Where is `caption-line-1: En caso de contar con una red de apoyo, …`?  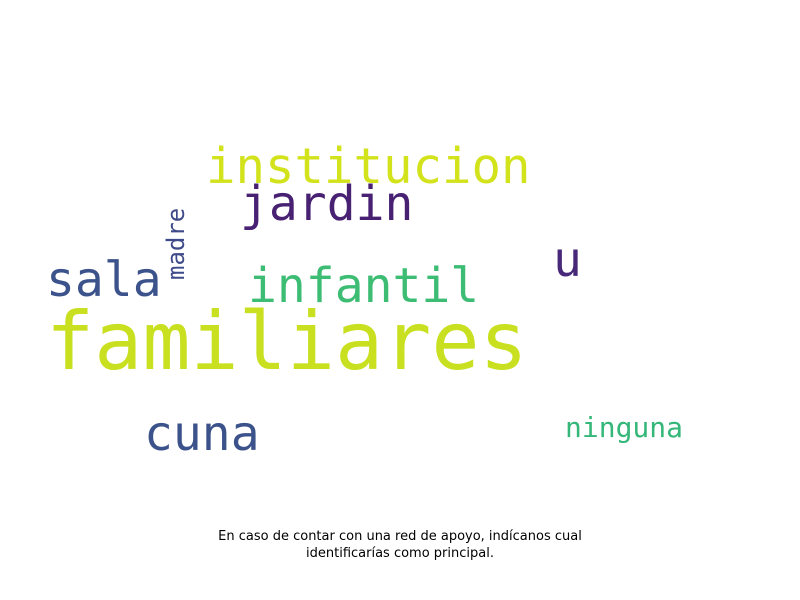 caption-line-1: En caso de contar con una red de apoyo, … is located at coordinates (400, 536).